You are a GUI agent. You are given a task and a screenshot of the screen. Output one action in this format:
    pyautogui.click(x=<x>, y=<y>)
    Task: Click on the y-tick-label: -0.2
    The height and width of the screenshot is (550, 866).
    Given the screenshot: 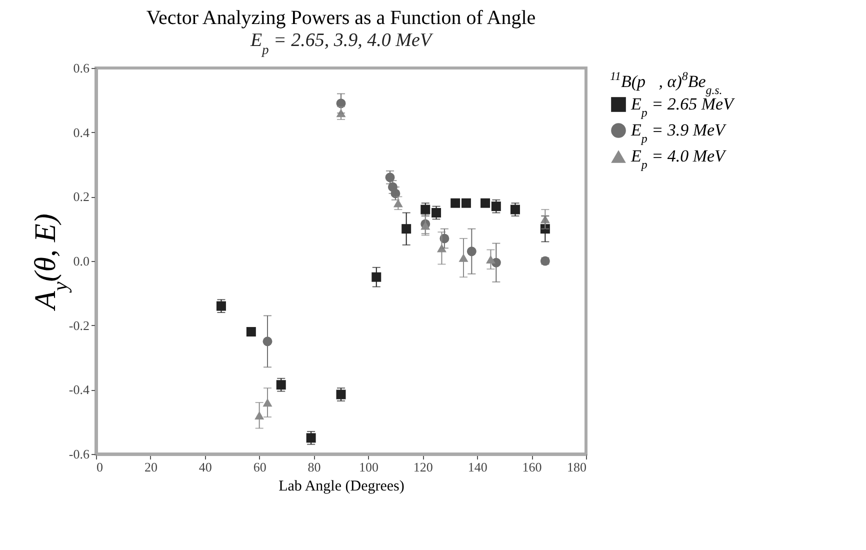 What is the action you would take?
    pyautogui.click(x=79, y=325)
    